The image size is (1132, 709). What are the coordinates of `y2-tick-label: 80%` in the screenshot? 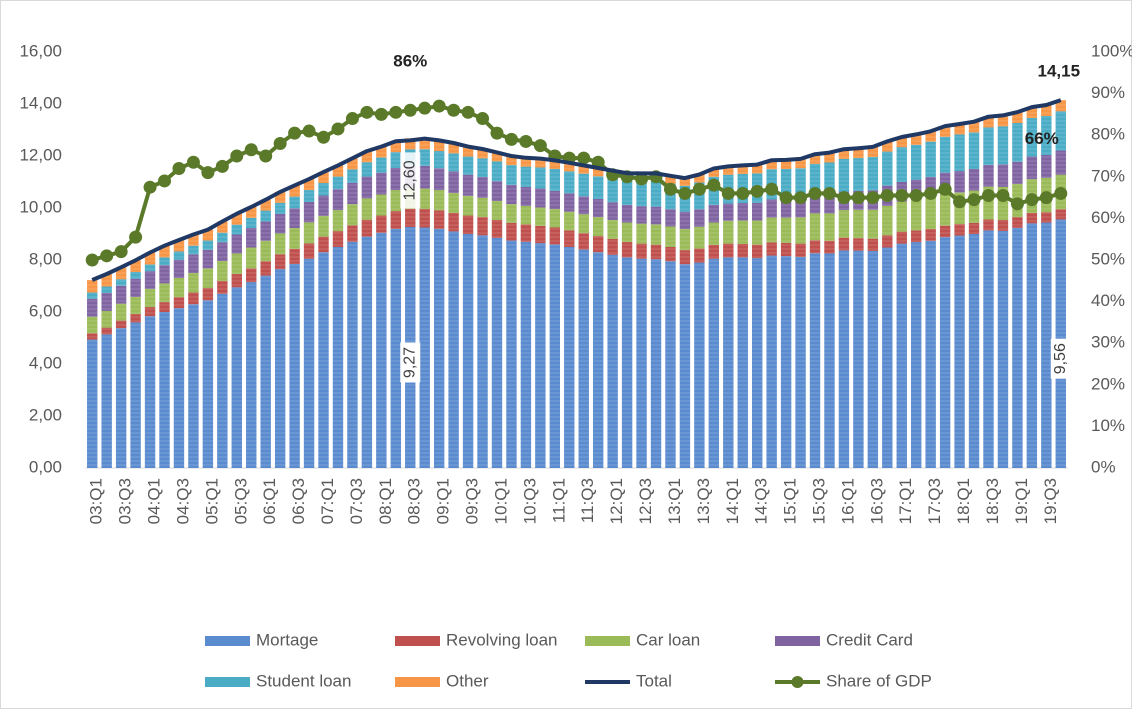 It's located at (1108, 134).